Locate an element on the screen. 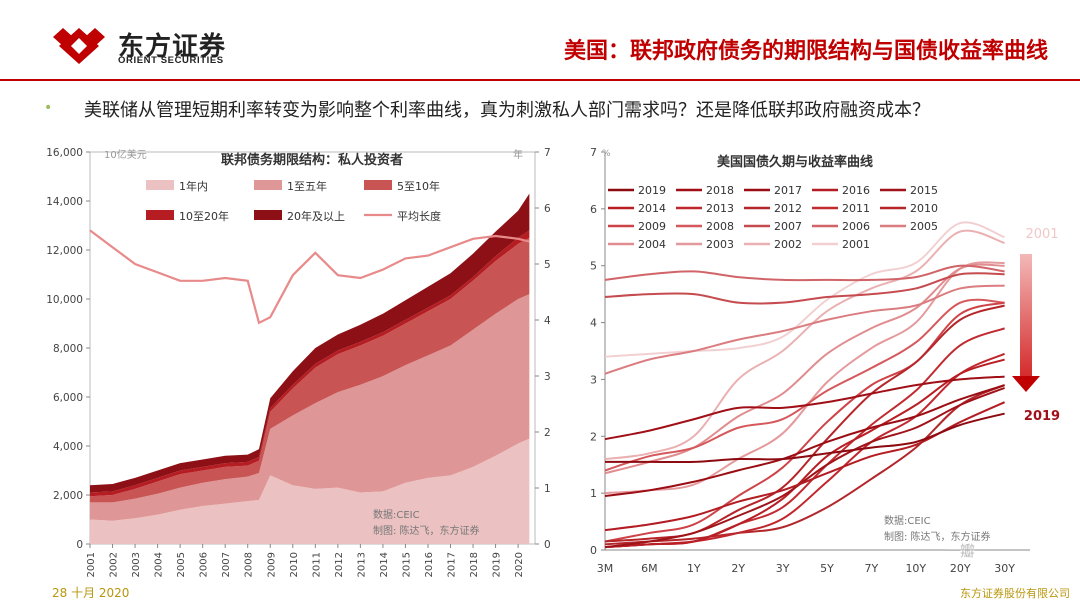 The width and height of the screenshot is (1080, 608). curve-2004 is located at coordinates (804, 369).